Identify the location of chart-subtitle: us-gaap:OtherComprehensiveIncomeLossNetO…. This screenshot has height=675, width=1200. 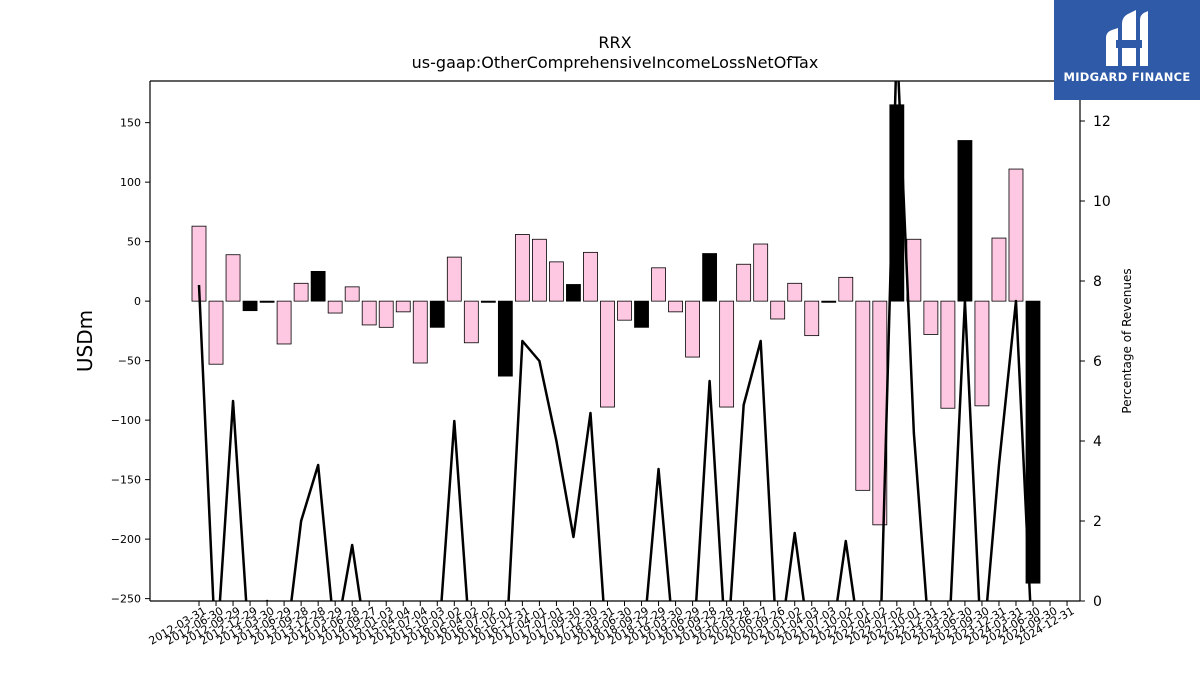
(615, 62).